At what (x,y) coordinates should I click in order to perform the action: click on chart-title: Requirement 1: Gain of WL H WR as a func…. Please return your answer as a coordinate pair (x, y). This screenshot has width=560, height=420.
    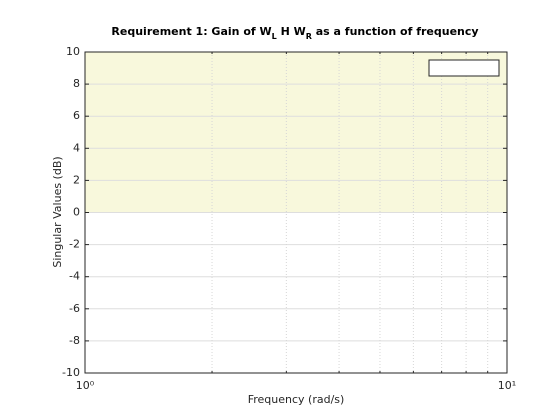
    Looking at the image, I should click on (294, 33).